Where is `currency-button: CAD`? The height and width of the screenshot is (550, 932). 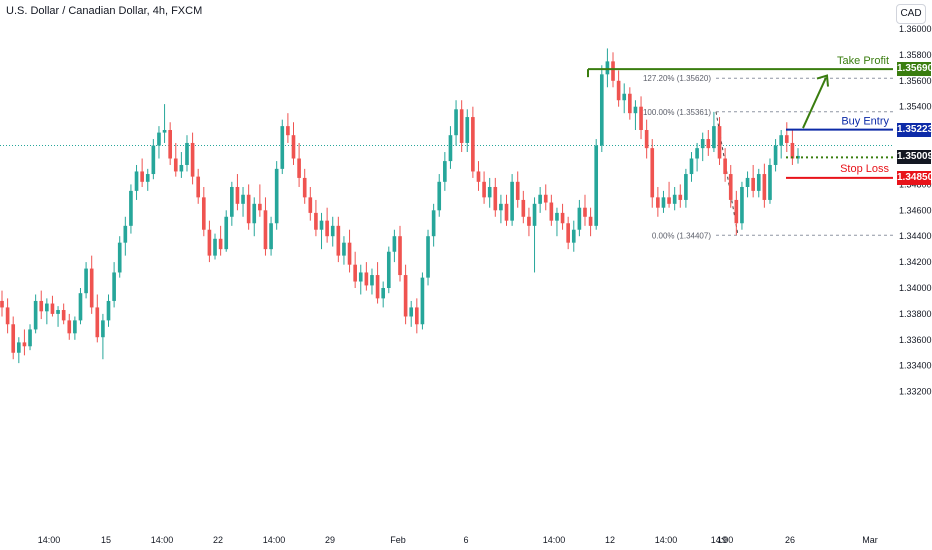
currency-button: CAD is located at coordinates (911, 14).